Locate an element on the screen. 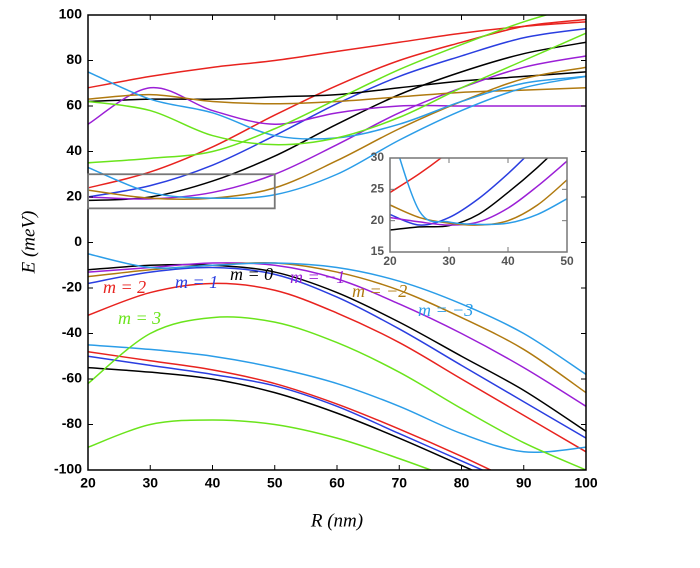  y-tick-label: 100 is located at coordinates (71, 14).